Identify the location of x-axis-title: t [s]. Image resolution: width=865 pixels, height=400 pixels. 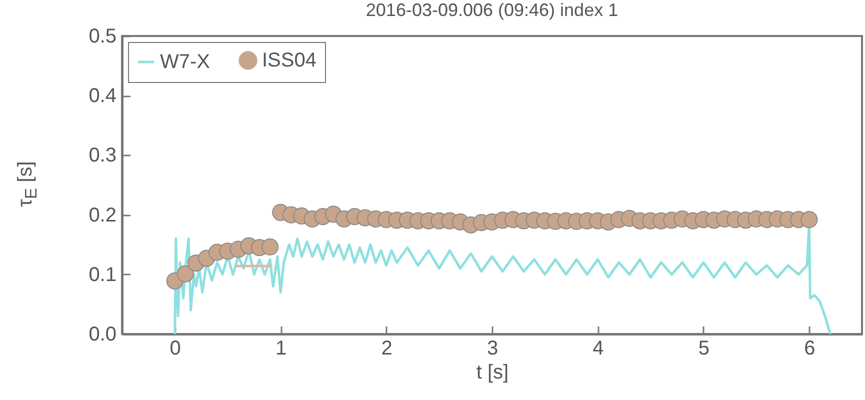
(492, 373).